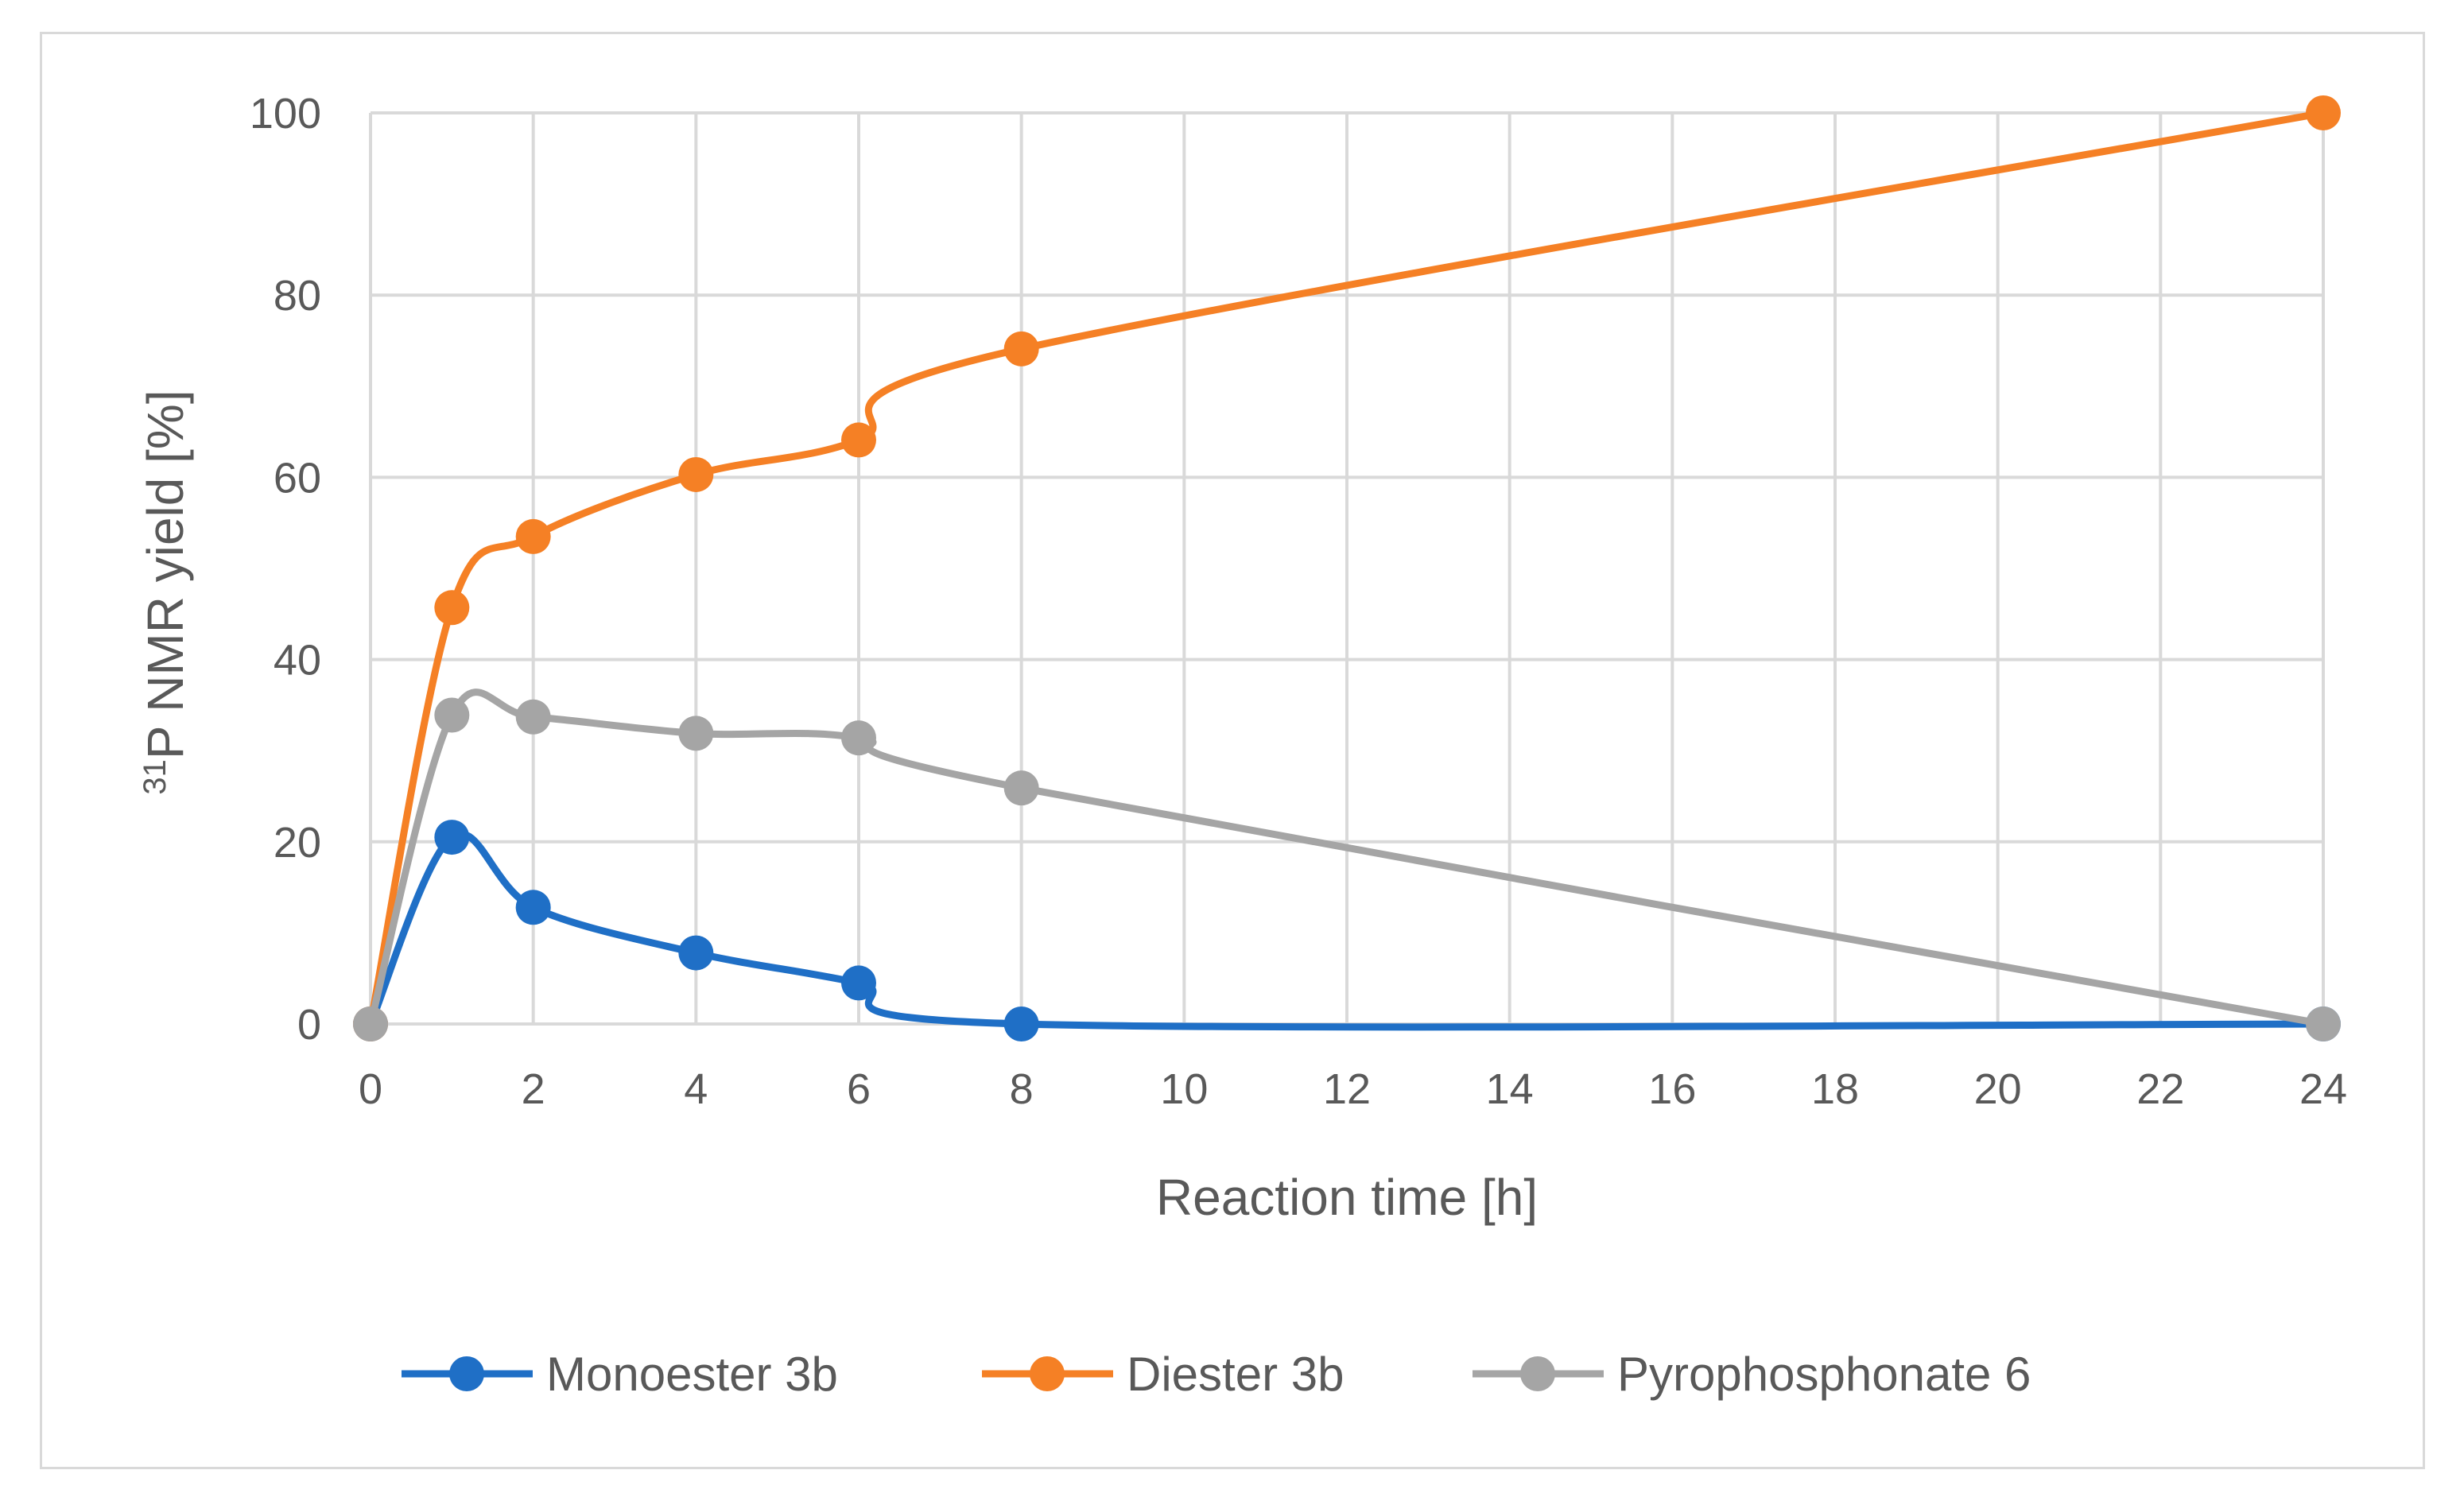  What do you see at coordinates (297, 296) in the screenshot?
I see `y-tick-label: 80` at bounding box center [297, 296].